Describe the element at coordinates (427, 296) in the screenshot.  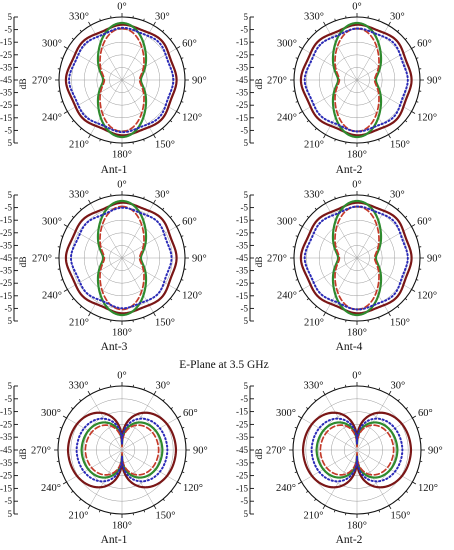
I see `angle-label: 120°` at that location.